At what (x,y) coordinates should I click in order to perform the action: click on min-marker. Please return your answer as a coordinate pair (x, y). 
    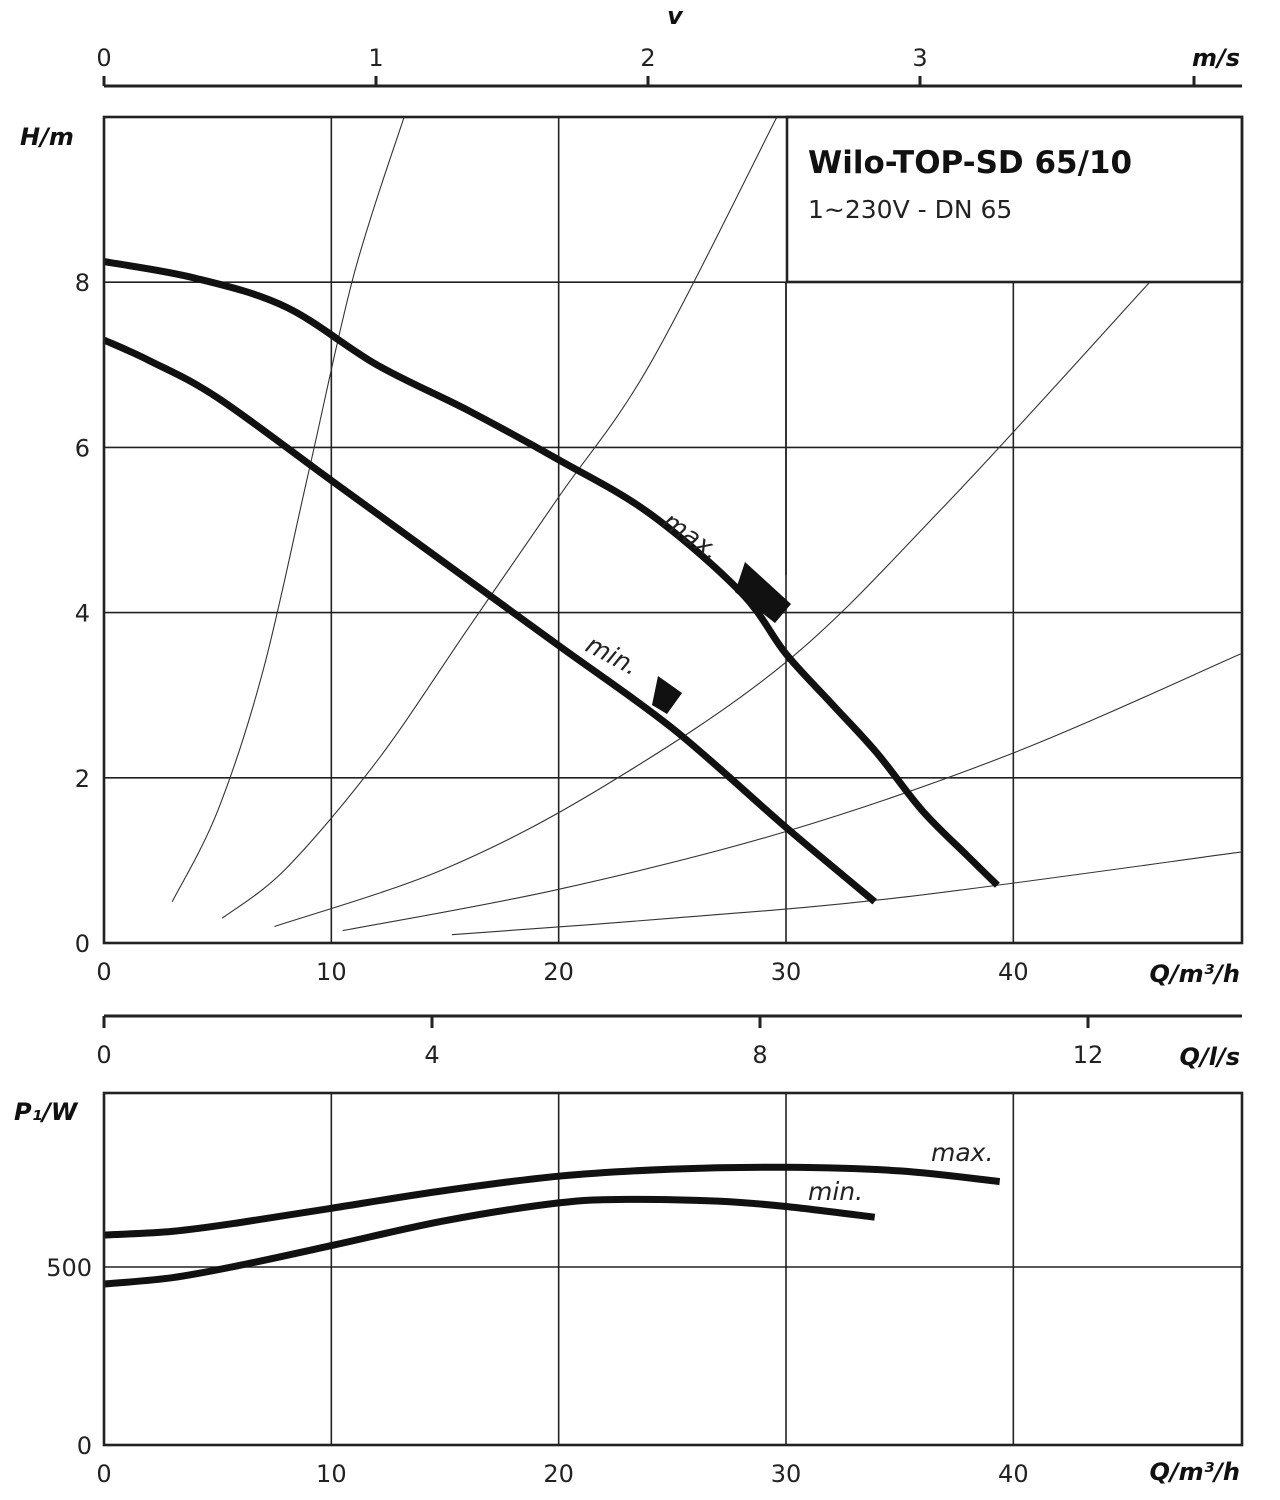
    Looking at the image, I should click on (667, 695).